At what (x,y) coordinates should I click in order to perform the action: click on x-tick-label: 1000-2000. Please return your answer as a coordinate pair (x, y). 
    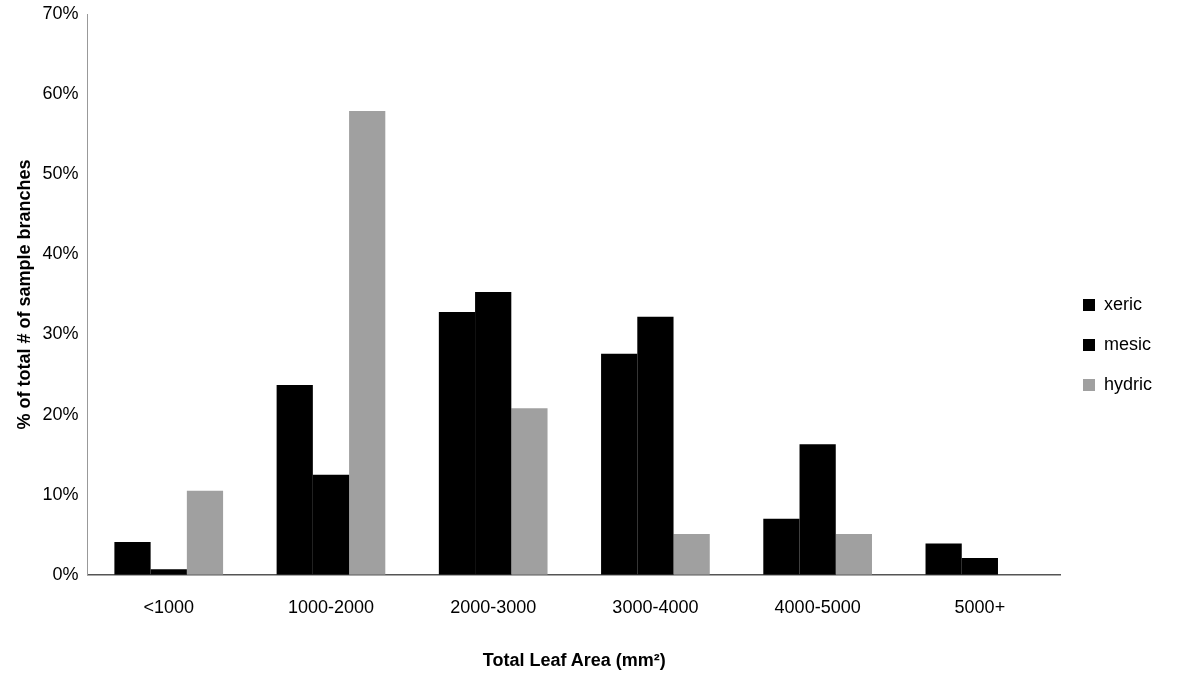
    Looking at the image, I should click on (331, 606).